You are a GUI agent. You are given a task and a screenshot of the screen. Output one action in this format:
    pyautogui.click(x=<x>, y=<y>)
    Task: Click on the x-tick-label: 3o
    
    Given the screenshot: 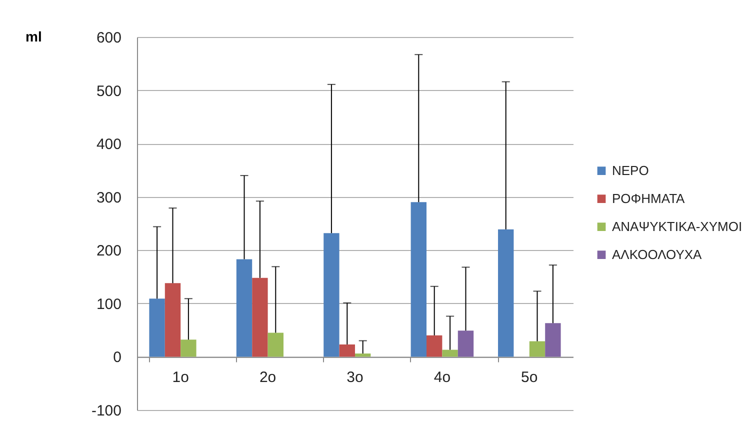 What is the action you would take?
    pyautogui.click(x=355, y=377)
    